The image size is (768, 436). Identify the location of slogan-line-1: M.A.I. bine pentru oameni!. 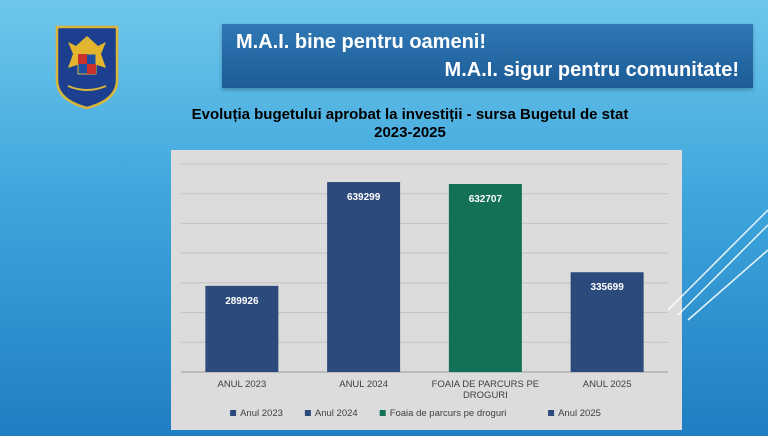
(361, 42).